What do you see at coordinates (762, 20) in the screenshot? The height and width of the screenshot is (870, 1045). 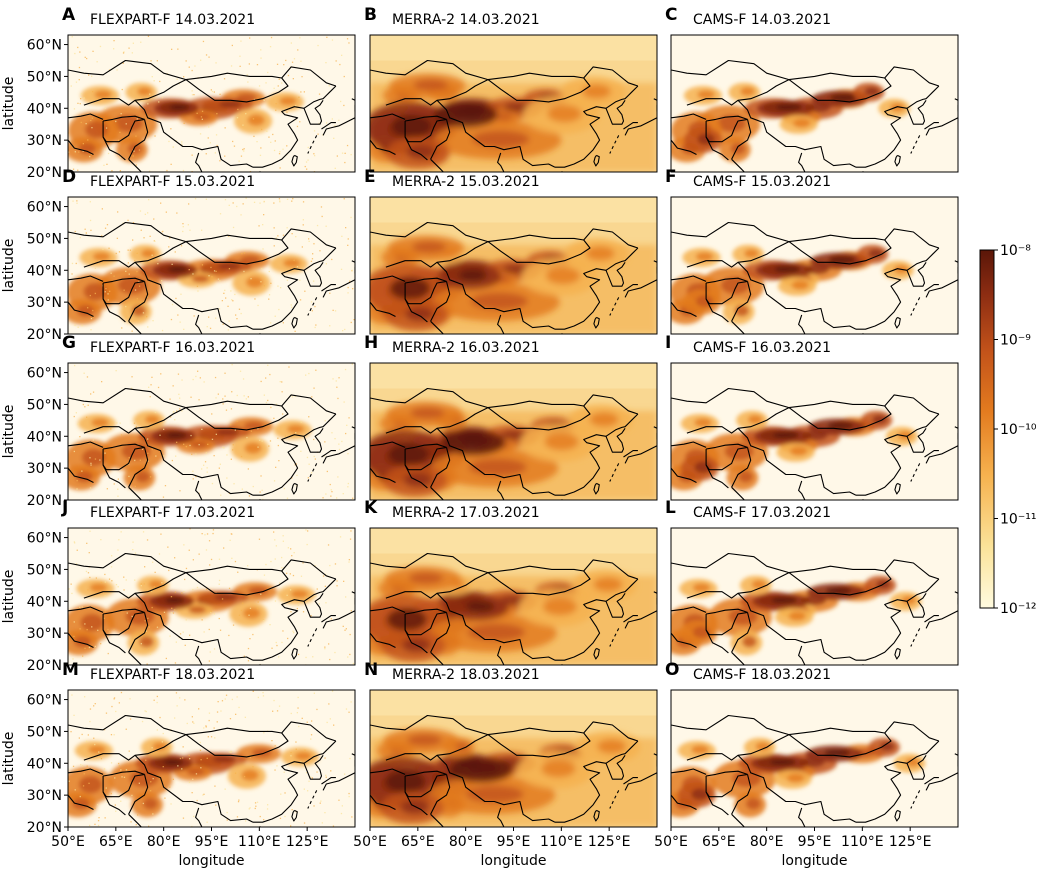 I see `panel-title: CAMS-F 14.03.2021` at bounding box center [762, 20].